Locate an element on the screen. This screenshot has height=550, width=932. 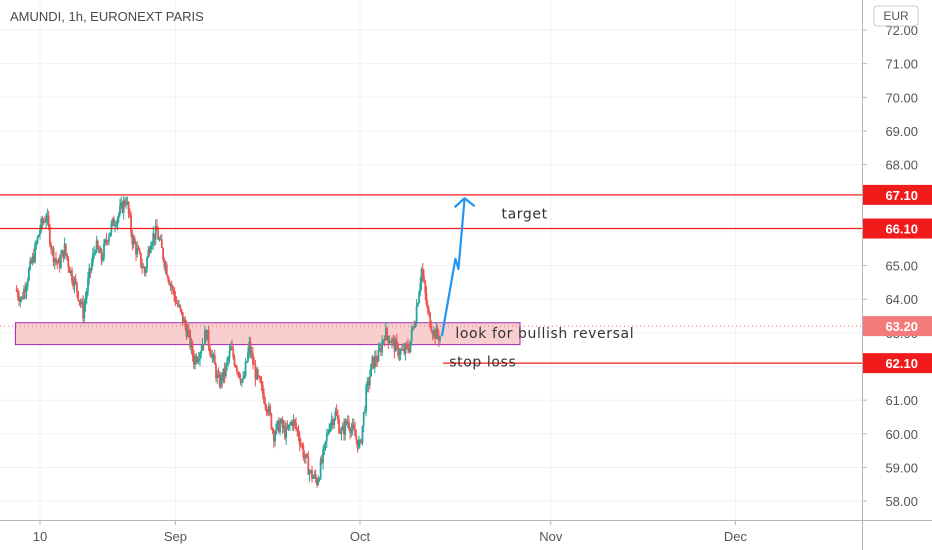
price-tick-label: 69.00 is located at coordinates (901, 131).